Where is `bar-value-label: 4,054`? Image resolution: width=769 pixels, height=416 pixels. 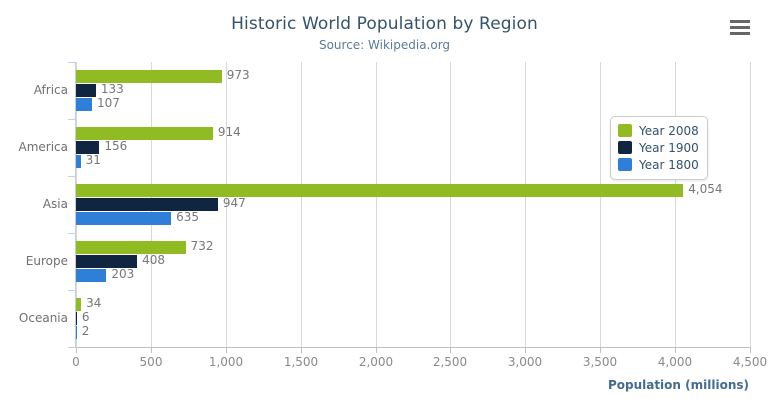 bar-value-label: 4,054 is located at coordinates (705, 189).